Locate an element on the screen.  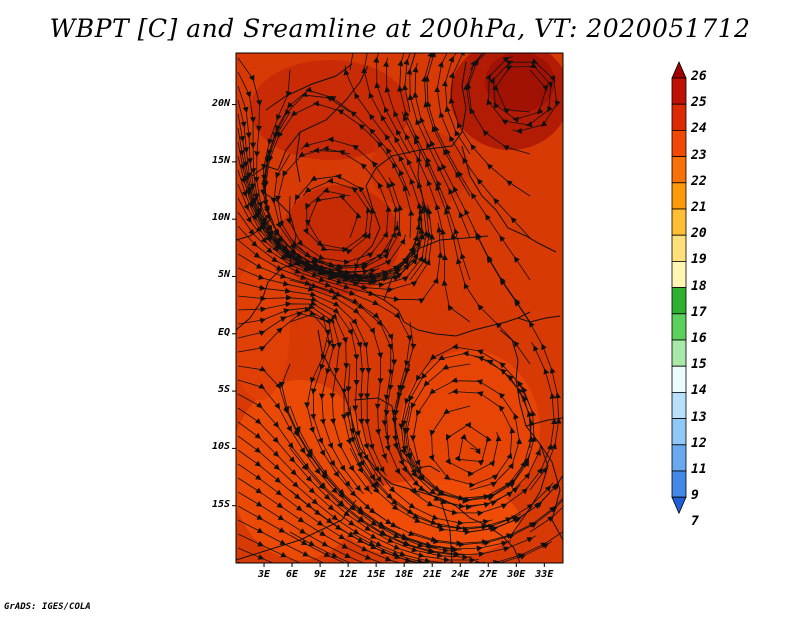
colorbar-label: 22 is located at coordinates (699, 181).